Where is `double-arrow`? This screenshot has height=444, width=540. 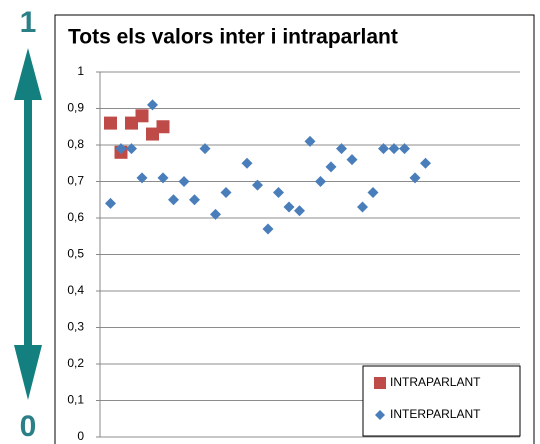
double-arrow is located at coordinates (28, 224).